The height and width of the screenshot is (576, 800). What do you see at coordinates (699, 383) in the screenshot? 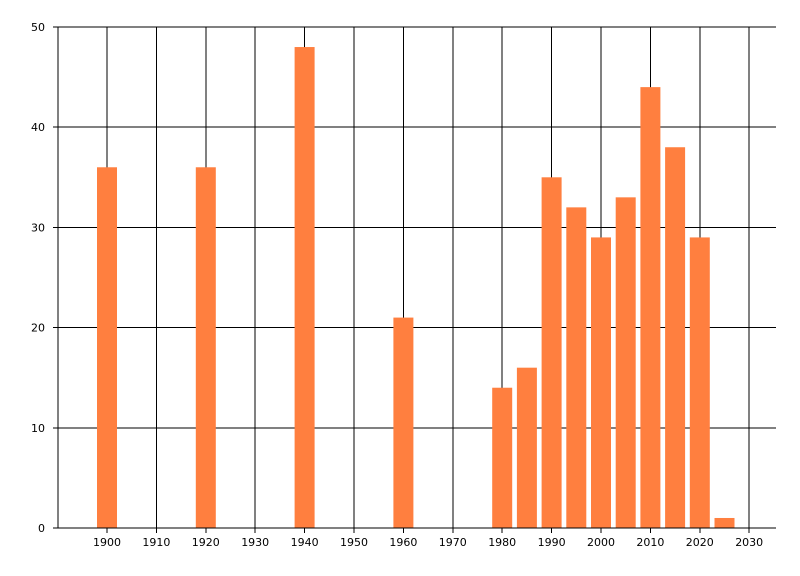
I see `bar-2020` at bounding box center [699, 383].